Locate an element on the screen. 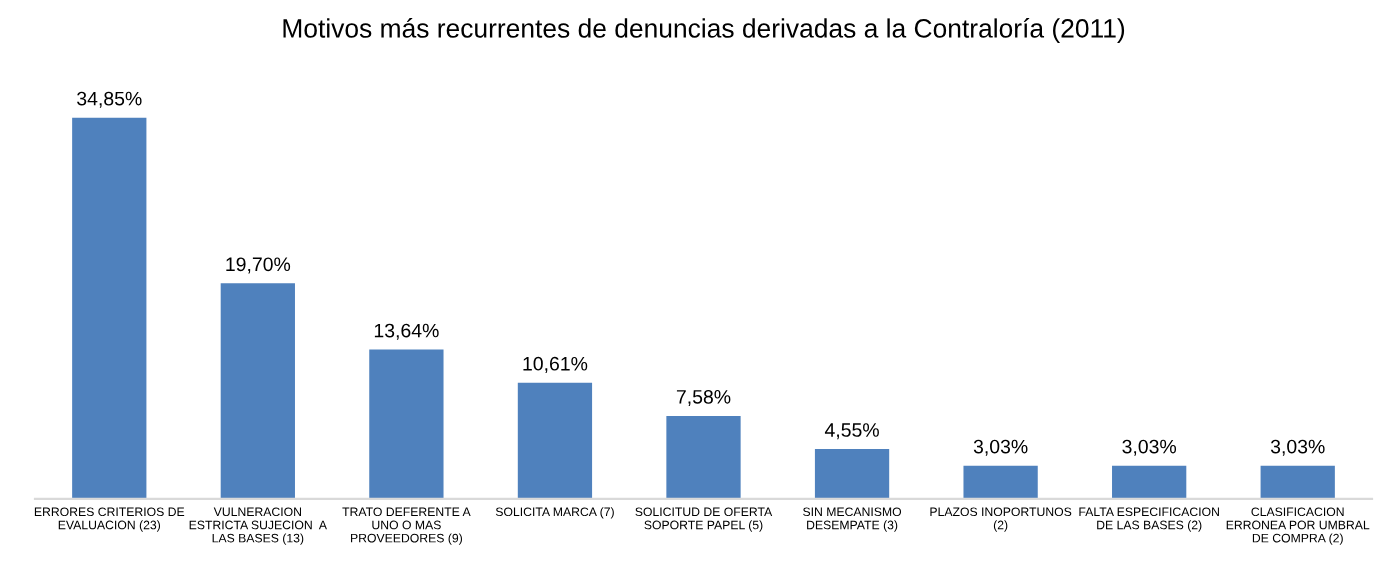  data-label: 4,55% is located at coordinates (851, 431).